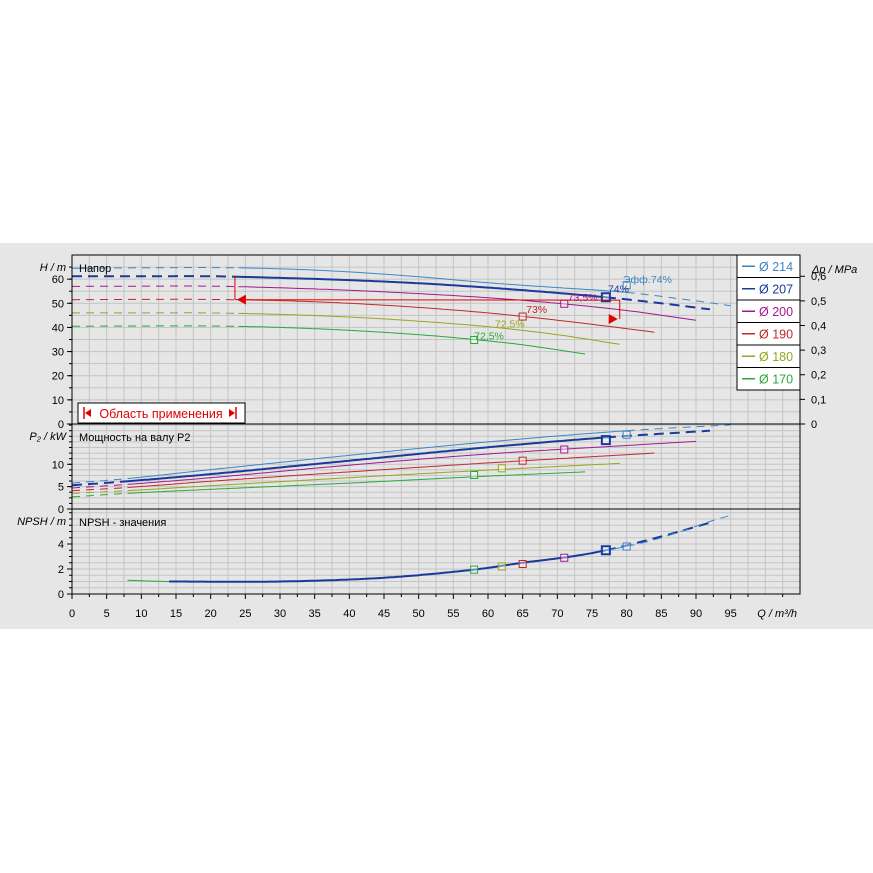 The height and width of the screenshot is (873, 873). What do you see at coordinates (818, 302) in the screenshot?
I see `right-tick-label: 0,5` at bounding box center [818, 302].